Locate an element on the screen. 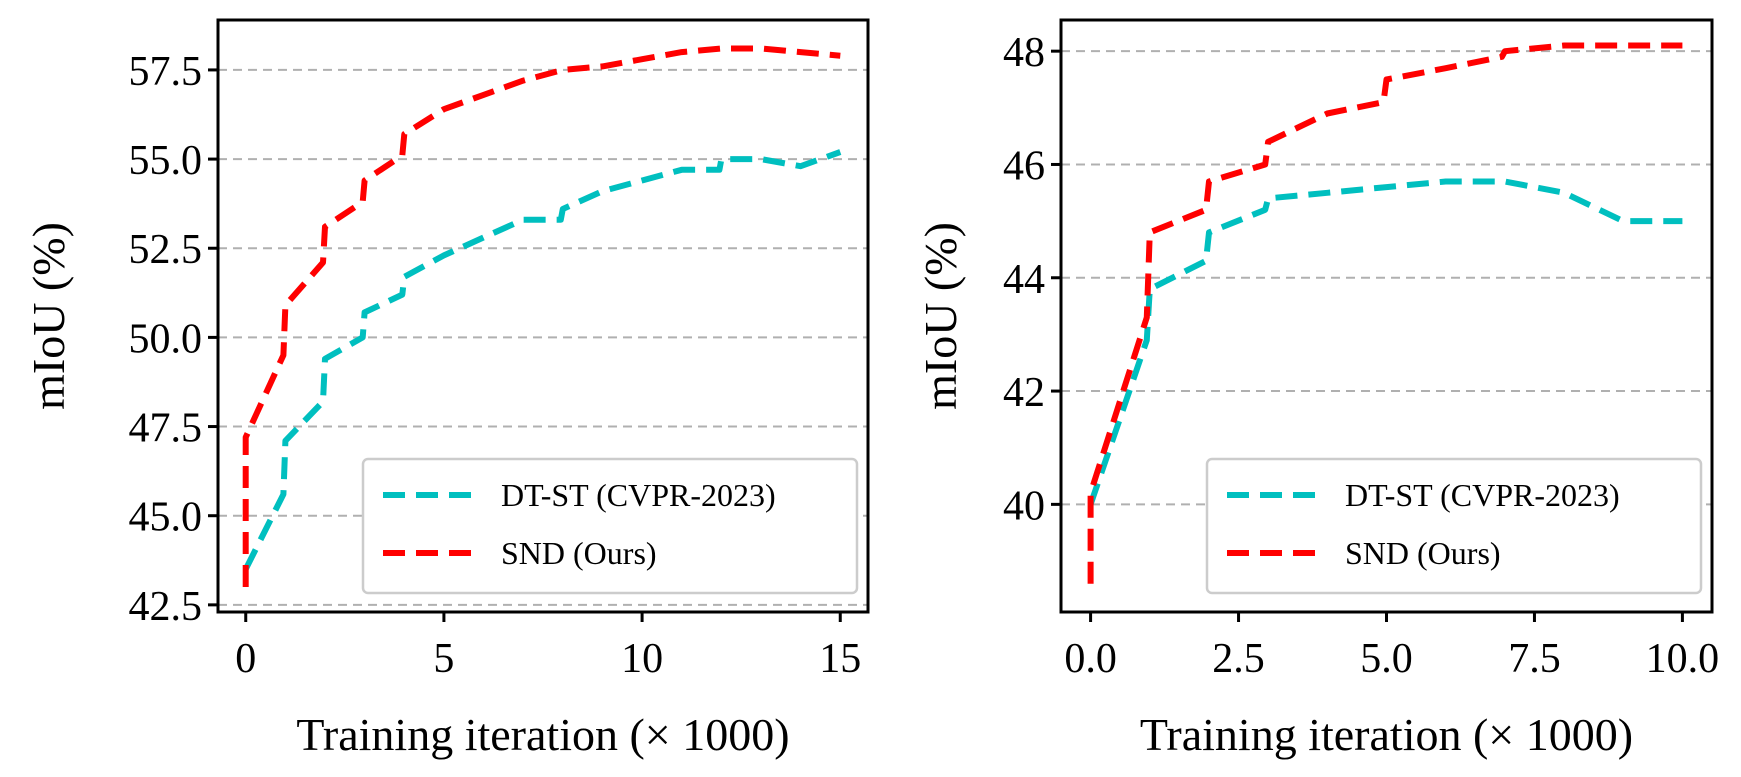 This screenshot has height=777, width=1741. x-tick-label: 15 is located at coordinates (840, 659).